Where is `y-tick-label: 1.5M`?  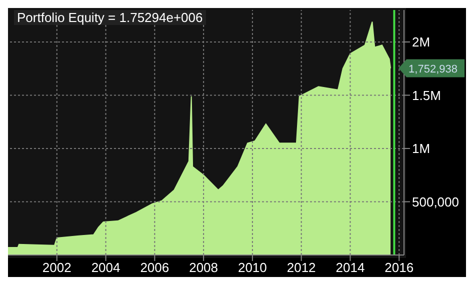 y-tick-label: 1.5M is located at coordinates (426, 95).